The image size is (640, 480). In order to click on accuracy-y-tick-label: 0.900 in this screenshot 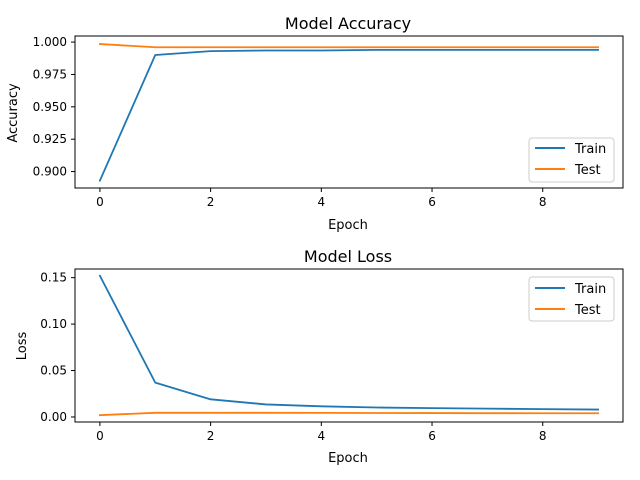, I will do `click(50, 172)`.